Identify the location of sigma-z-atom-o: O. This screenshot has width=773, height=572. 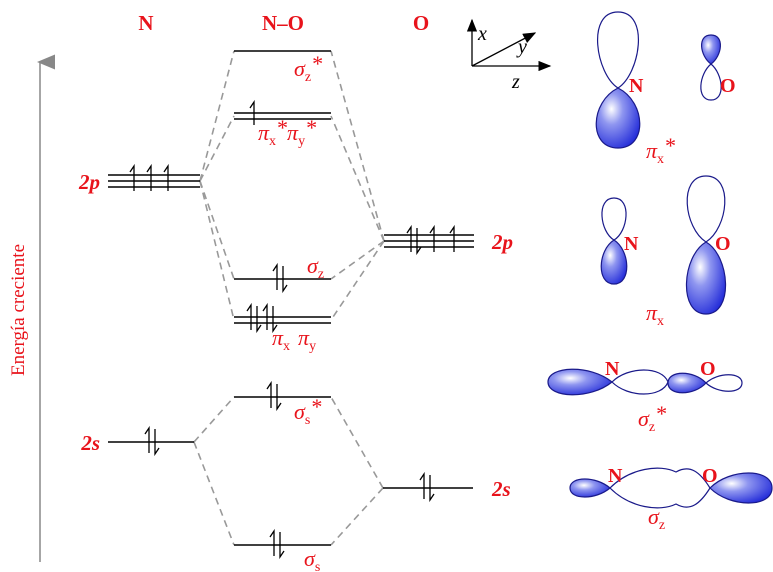
(710, 476).